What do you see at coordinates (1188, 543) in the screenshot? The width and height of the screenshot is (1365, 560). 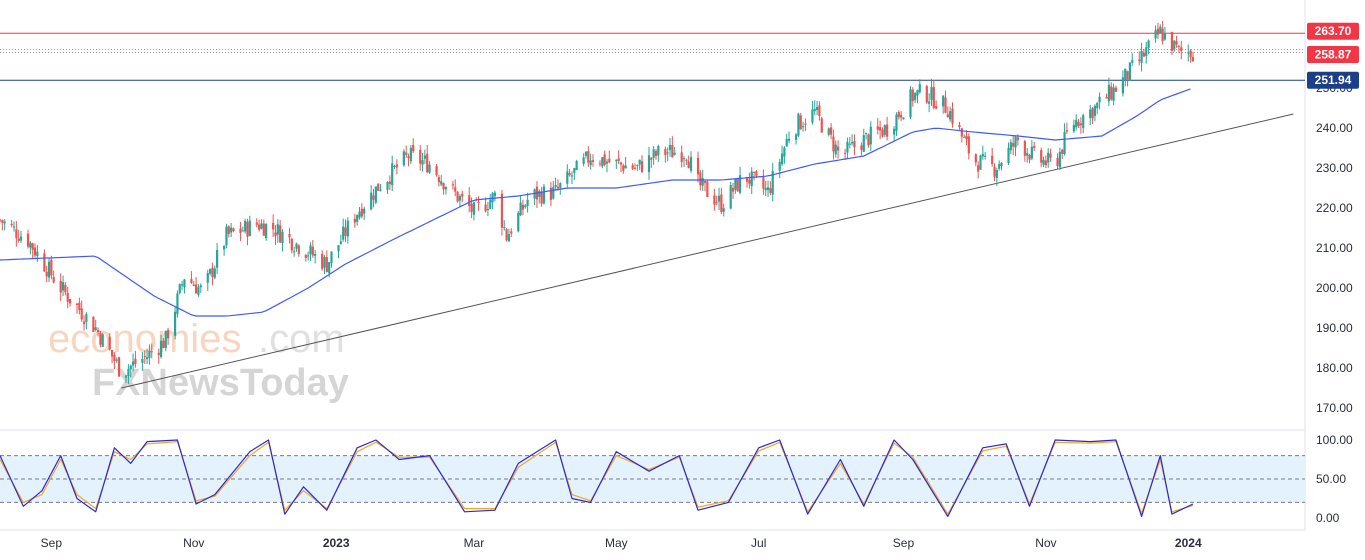 I see `time-axis-tick-label: 2024` at bounding box center [1188, 543].